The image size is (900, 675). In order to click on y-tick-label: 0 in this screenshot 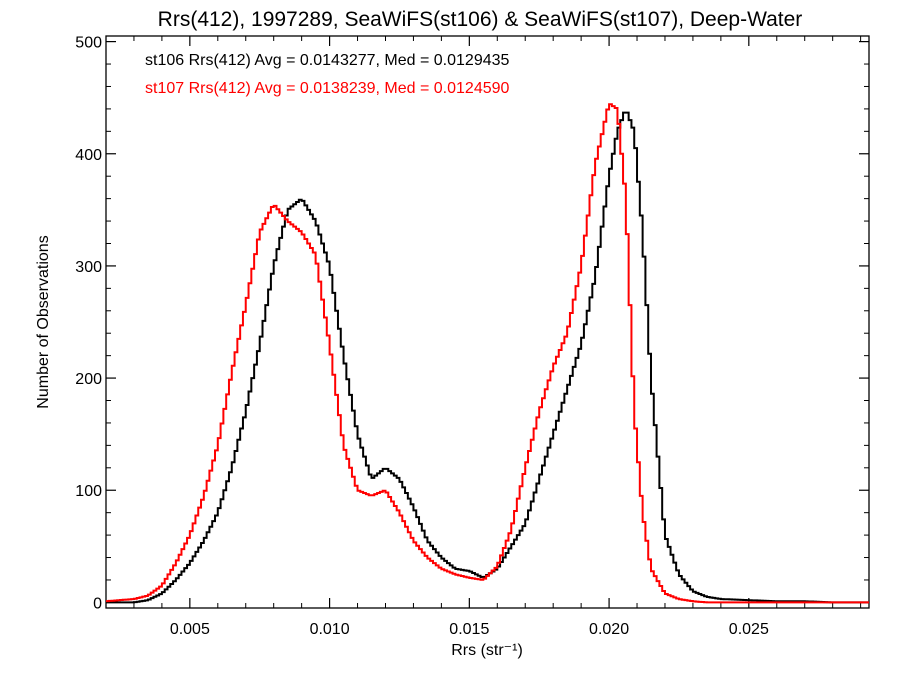, I will do `click(97, 603)`.